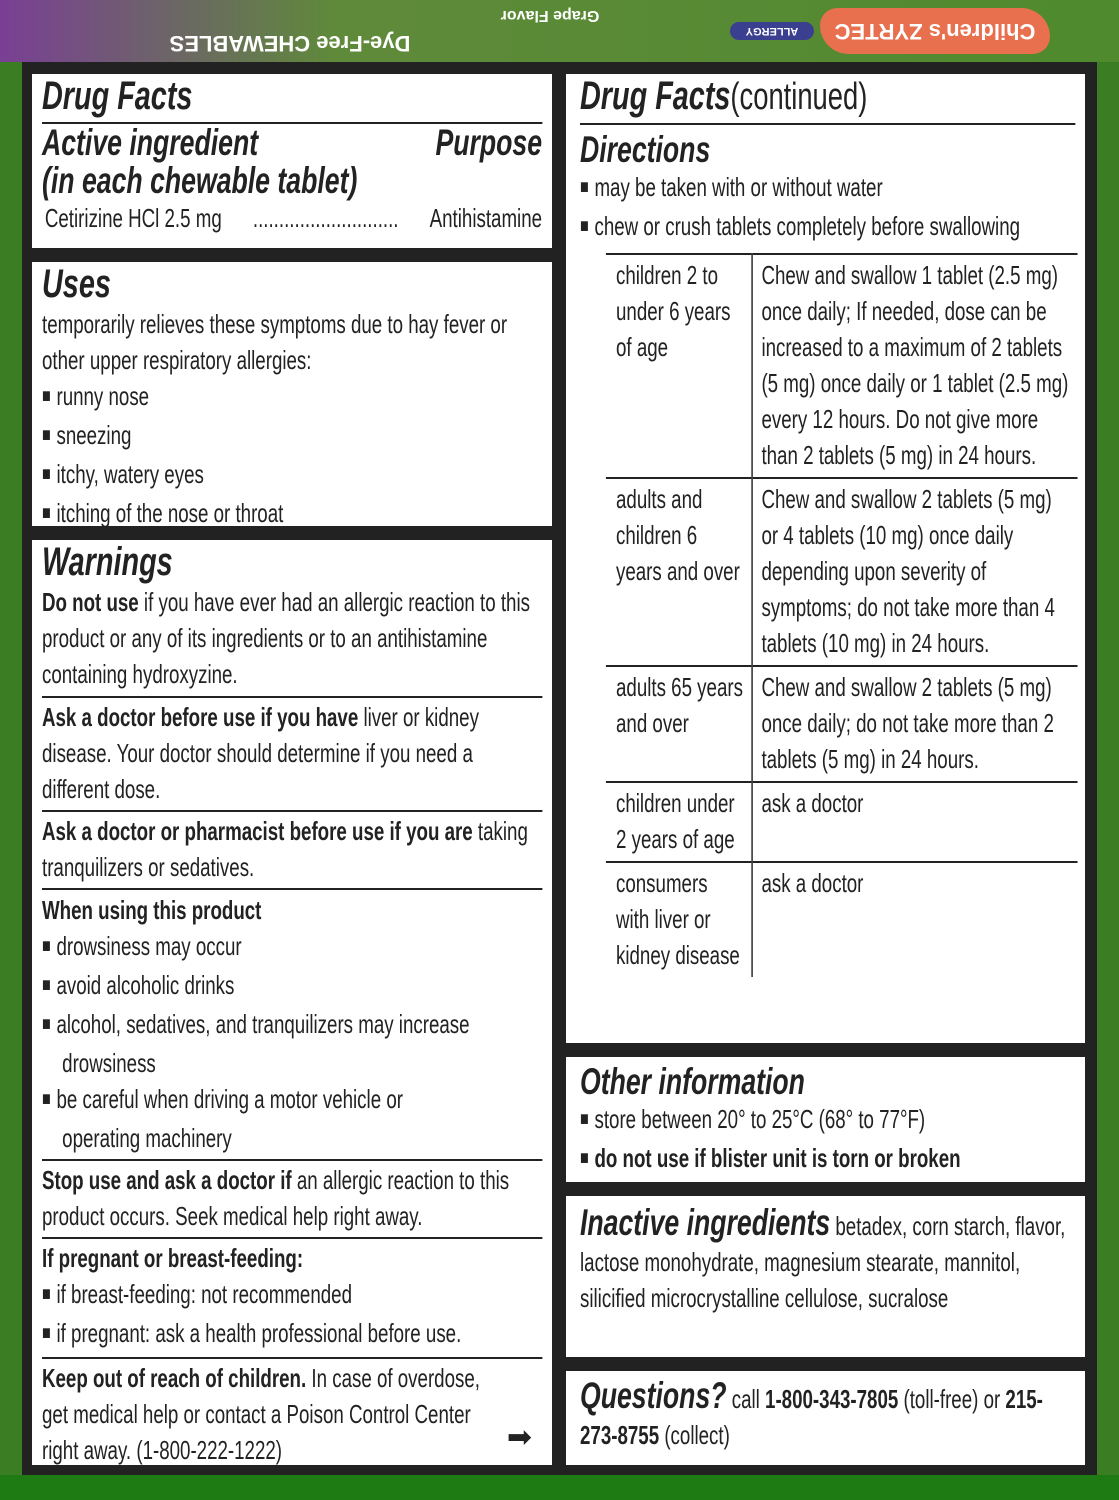 This screenshot has height=1500, width=1119. I want to click on list-item: if breast-feeding: not recommended, so click(292, 1295).